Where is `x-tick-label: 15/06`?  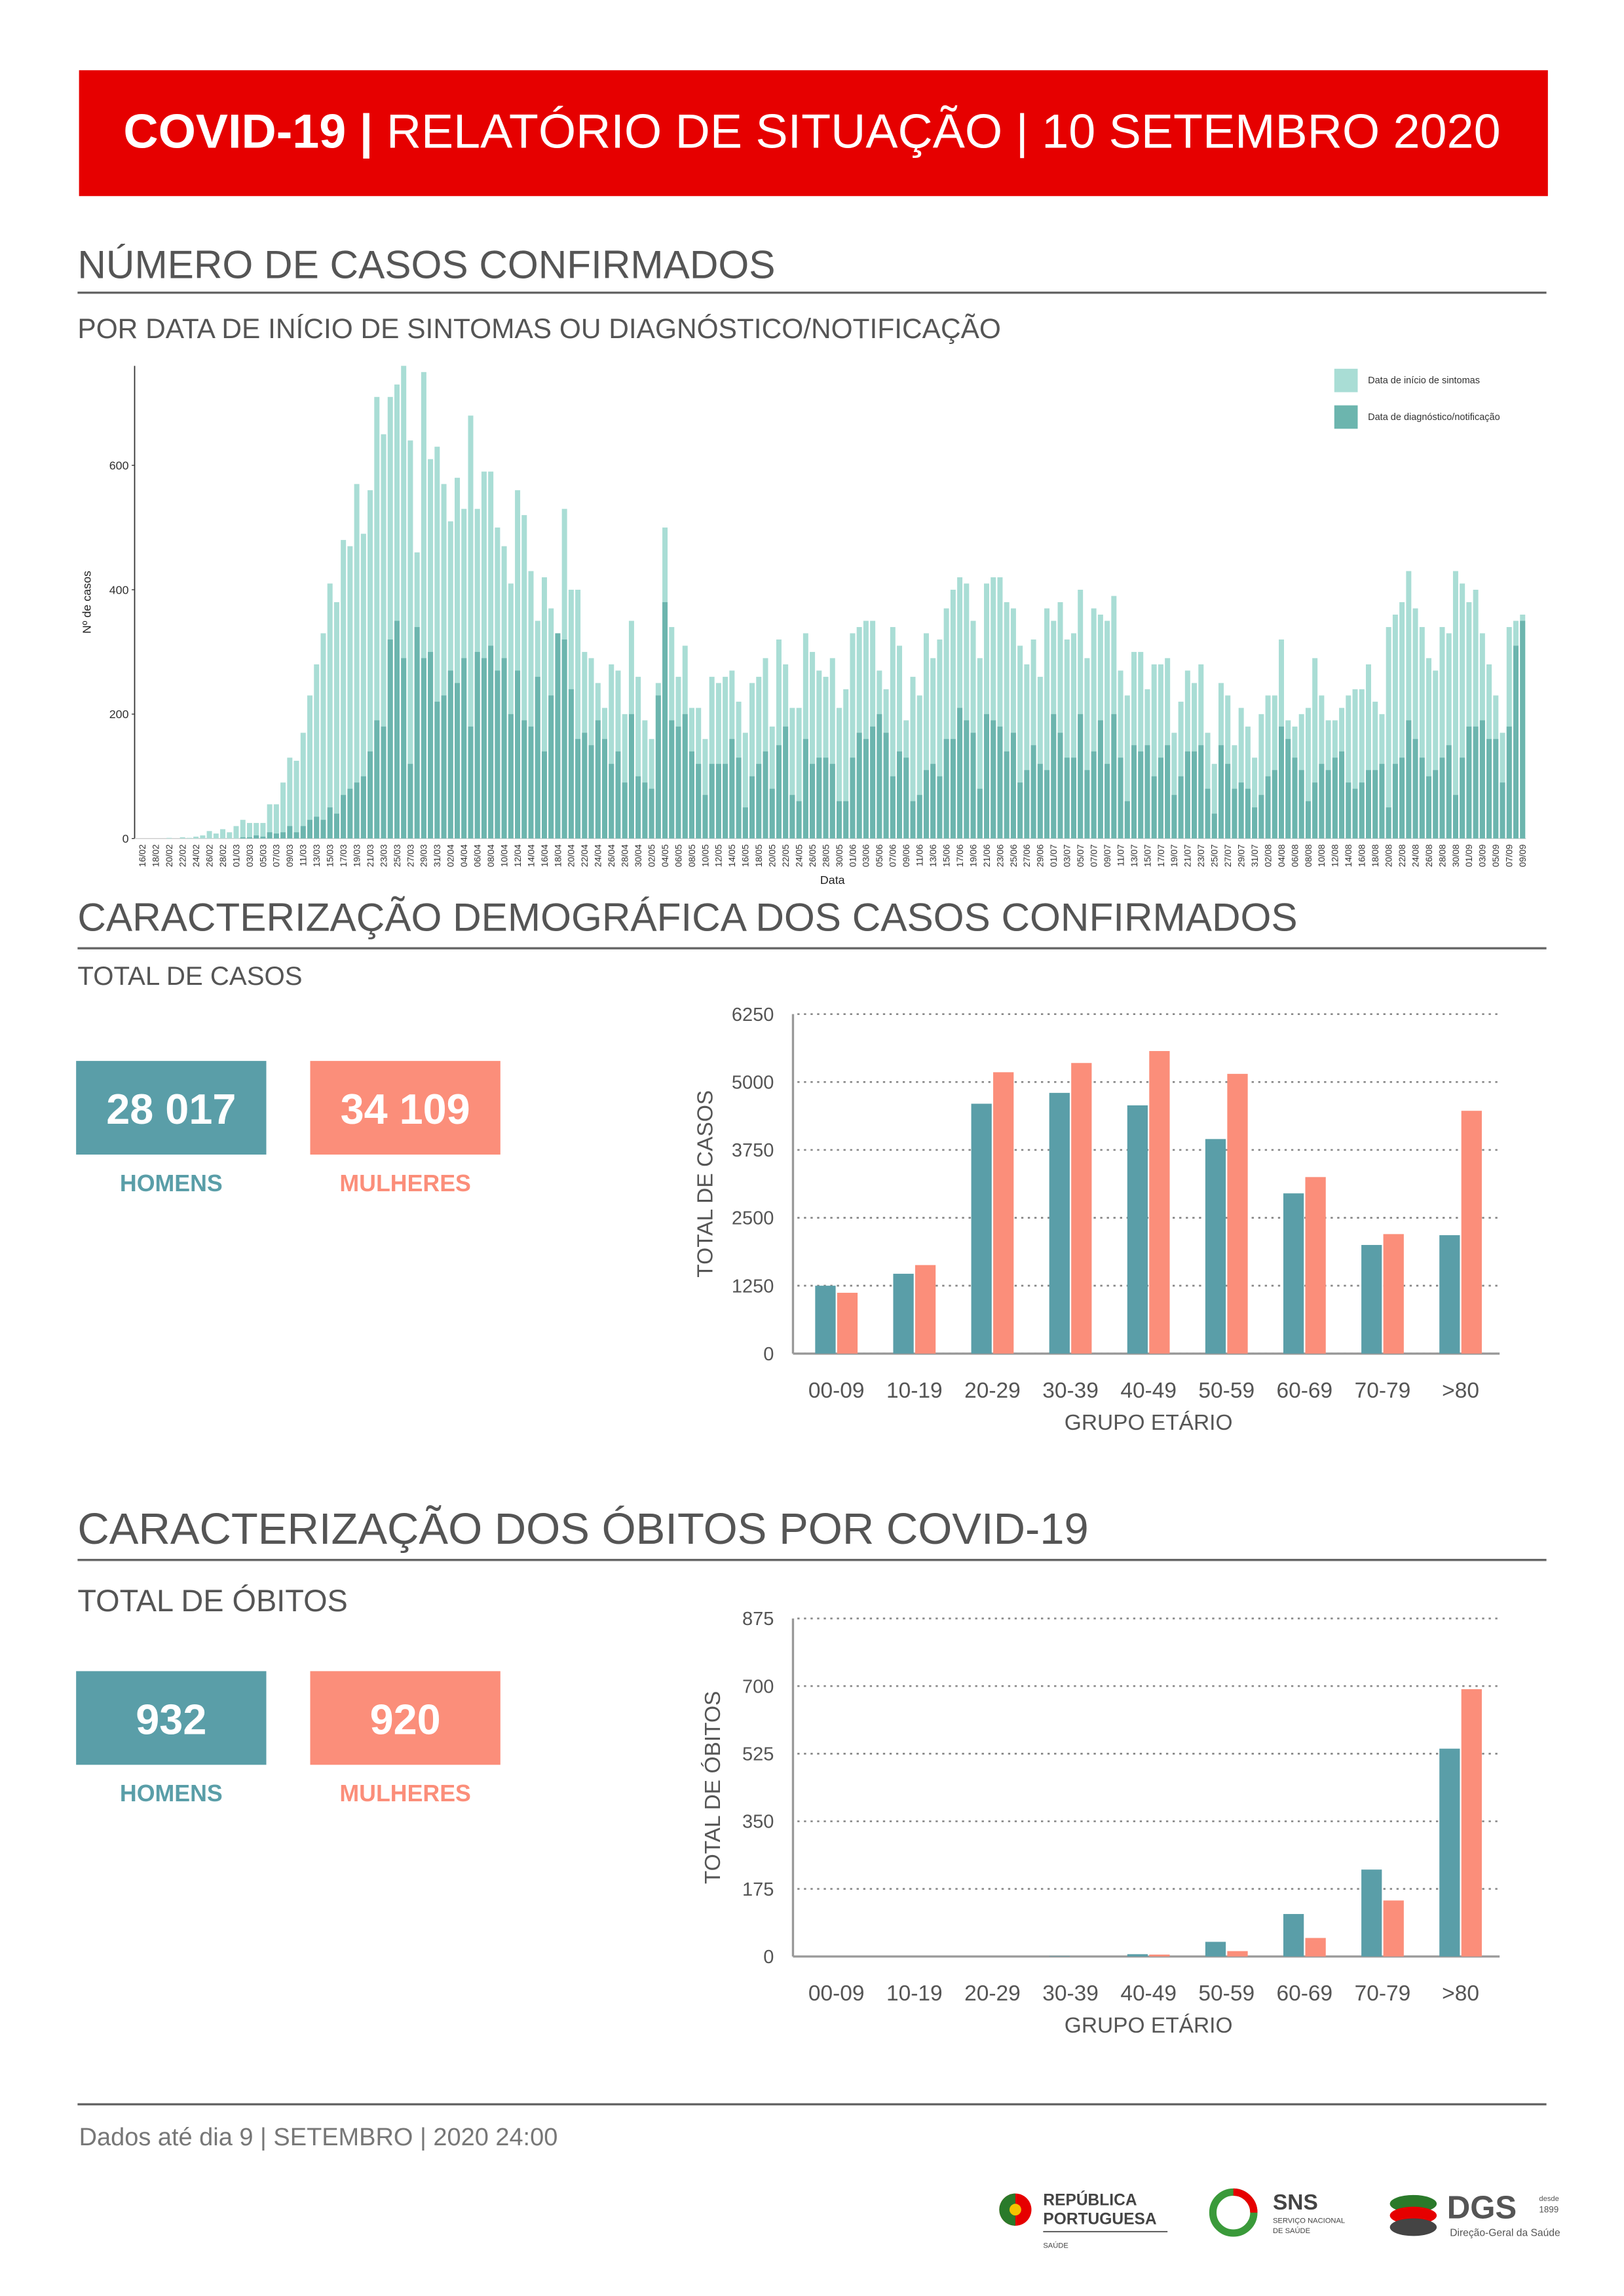 x-tick-label: 15/06 is located at coordinates (946, 855).